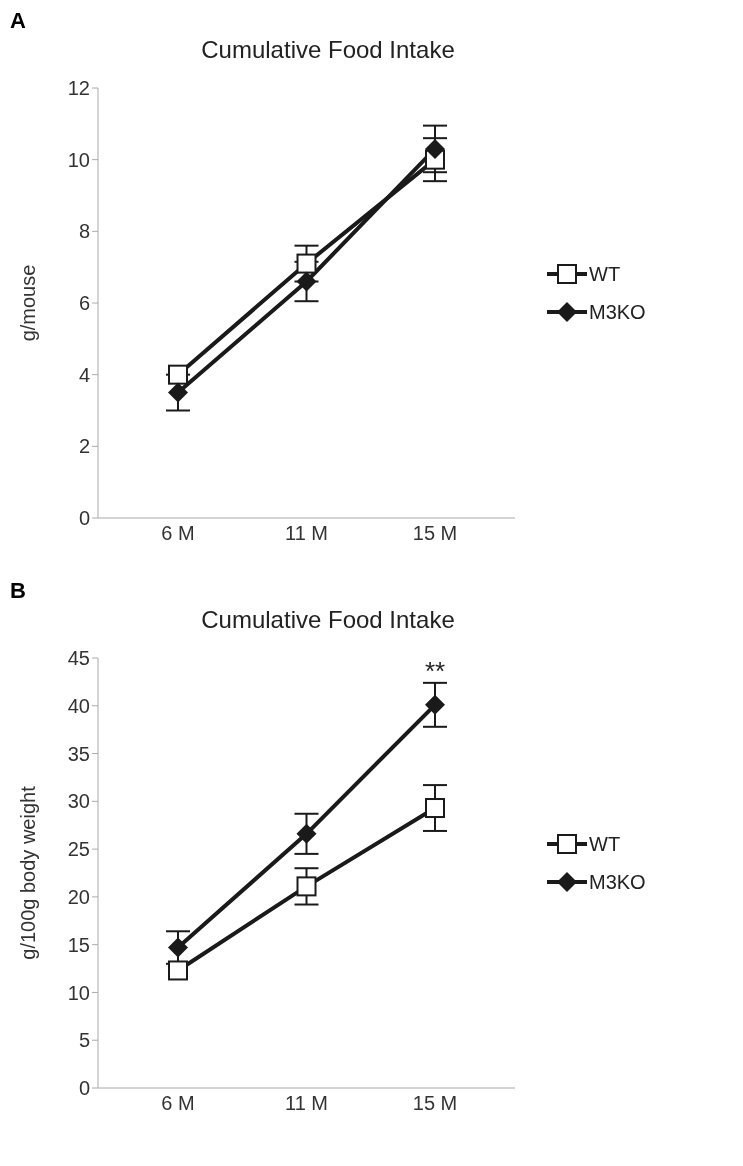 This screenshot has width=743, height=1166. What do you see at coordinates (84, 303) in the screenshot?
I see `y-tick-label: 6` at bounding box center [84, 303].